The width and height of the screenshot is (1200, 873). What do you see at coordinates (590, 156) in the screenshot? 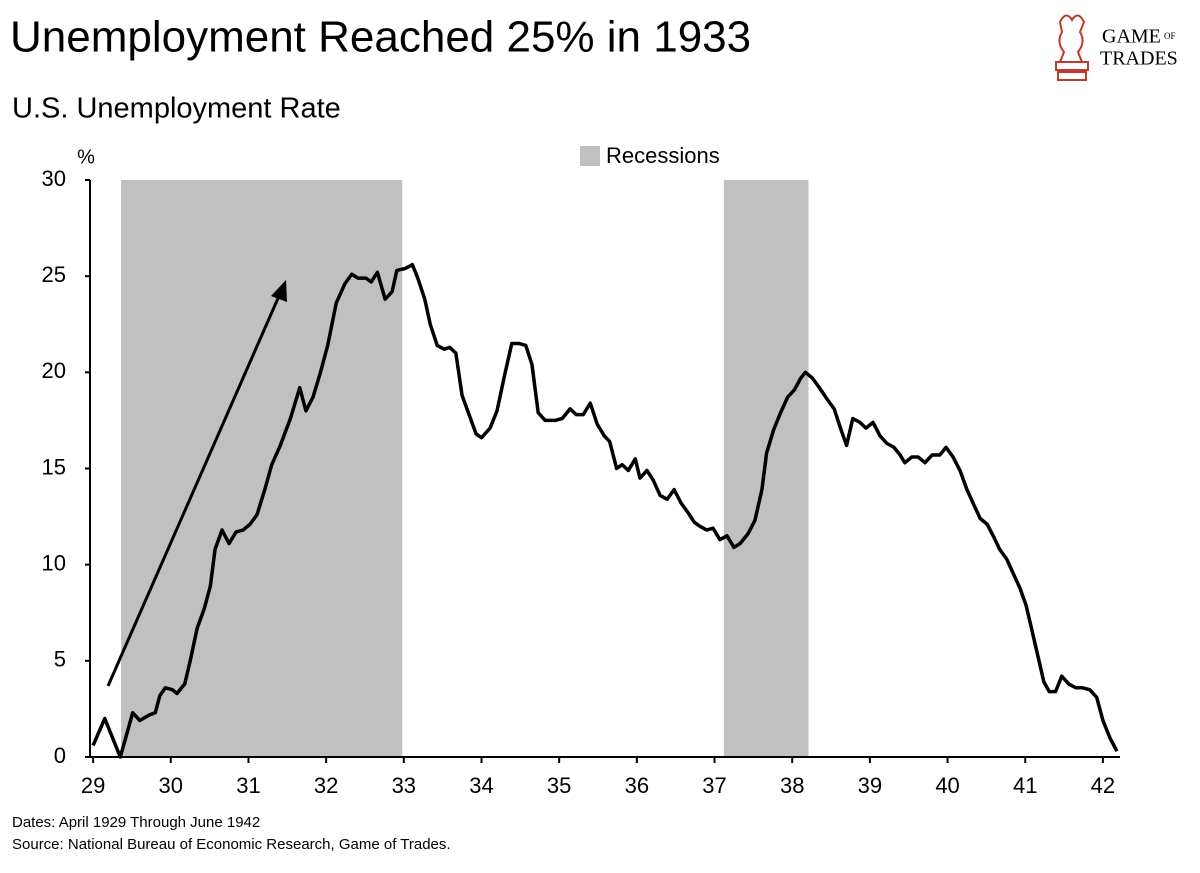
I see `legend-swatch` at bounding box center [590, 156].